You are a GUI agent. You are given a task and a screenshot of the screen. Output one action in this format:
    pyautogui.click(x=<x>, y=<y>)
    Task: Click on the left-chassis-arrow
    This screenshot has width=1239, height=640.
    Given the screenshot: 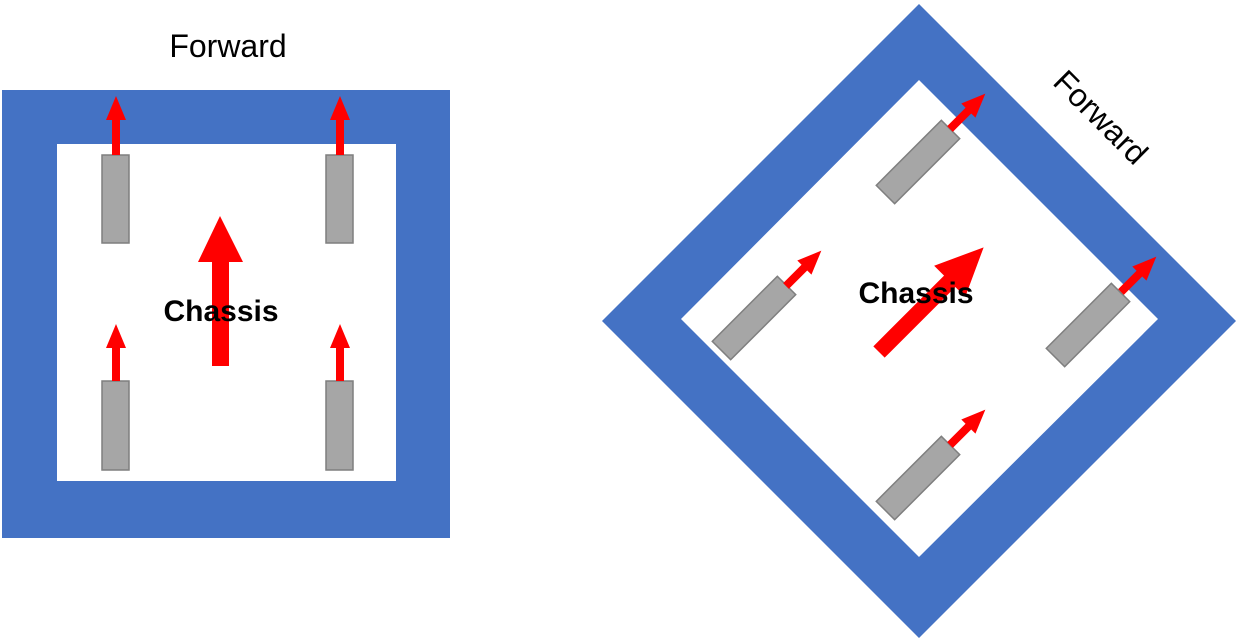 What is the action you would take?
    pyautogui.click(x=220, y=291)
    